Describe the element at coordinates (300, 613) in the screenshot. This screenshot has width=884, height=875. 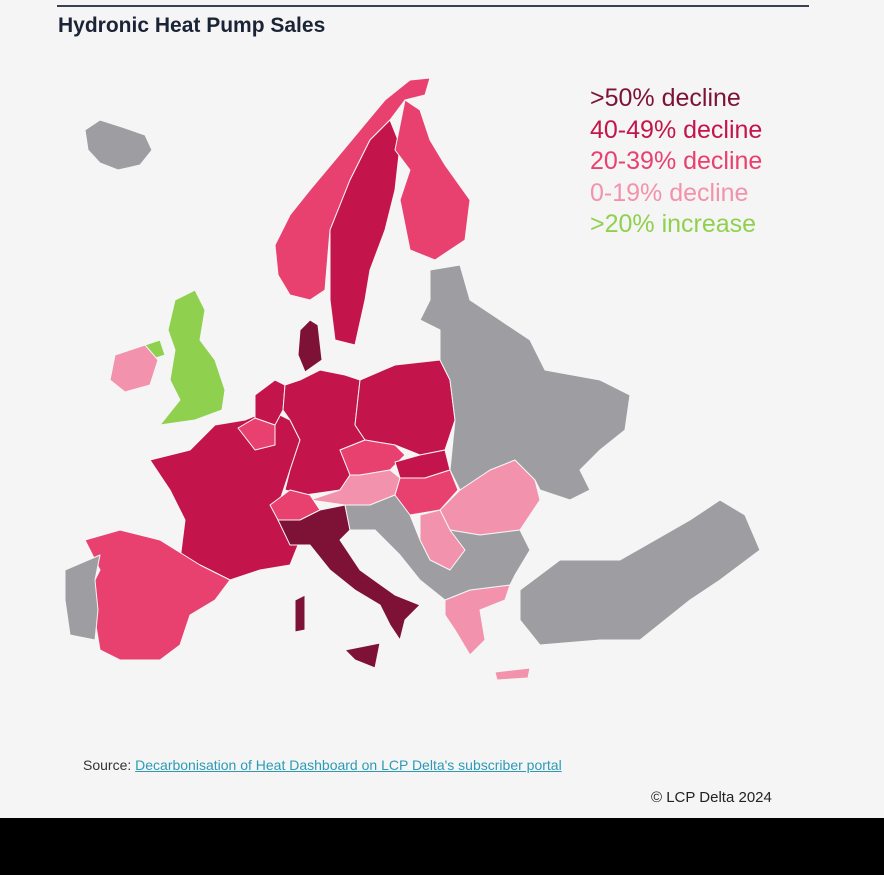
I see `region-sardinia` at that location.